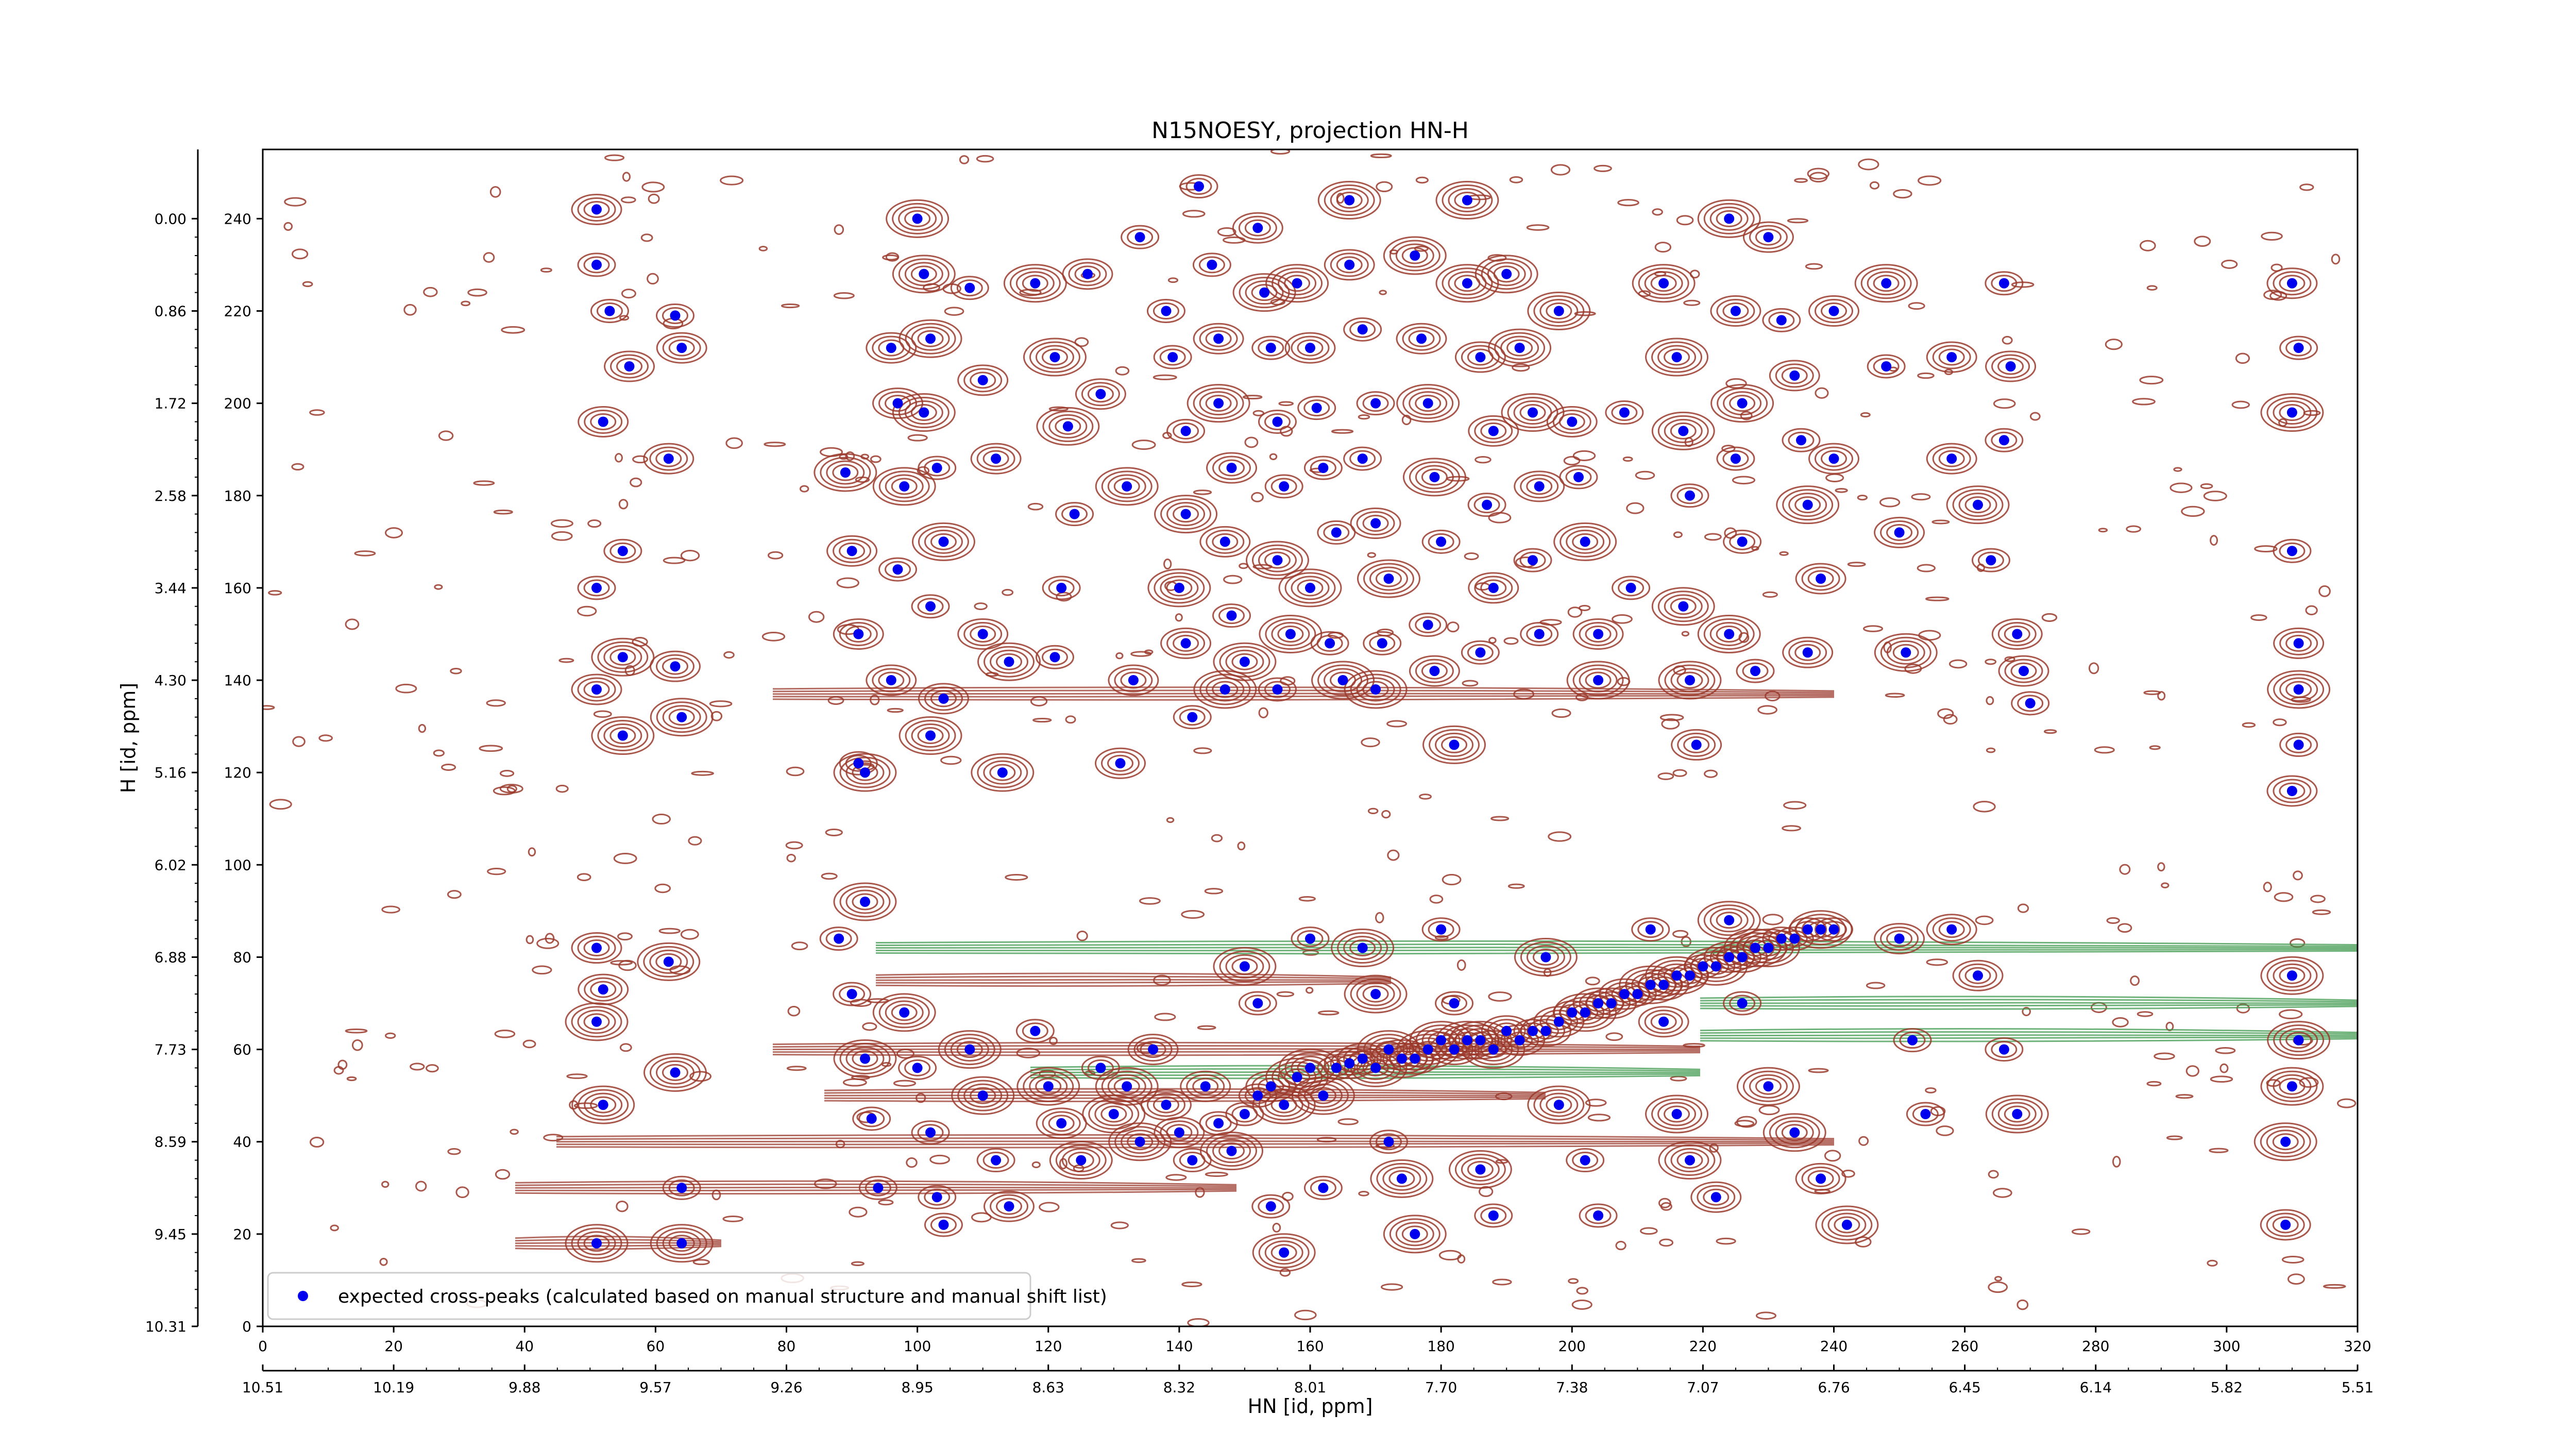  What do you see at coordinates (1834, 1346) in the screenshot?
I see `x-index-tick-label: 240` at bounding box center [1834, 1346].